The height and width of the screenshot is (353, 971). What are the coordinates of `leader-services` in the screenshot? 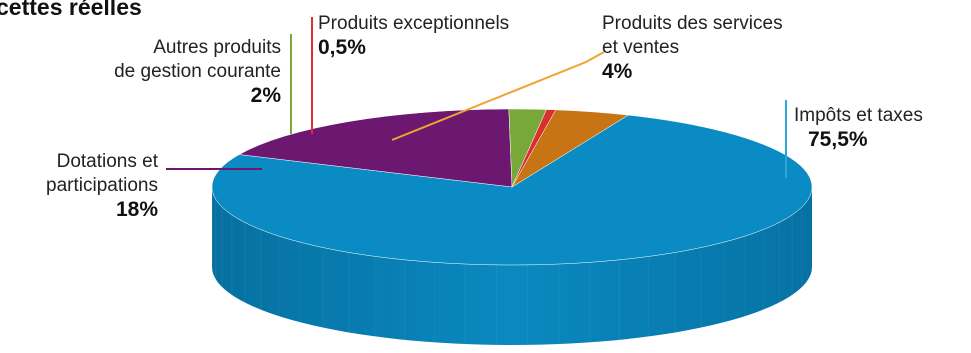 It's located at (498, 96).